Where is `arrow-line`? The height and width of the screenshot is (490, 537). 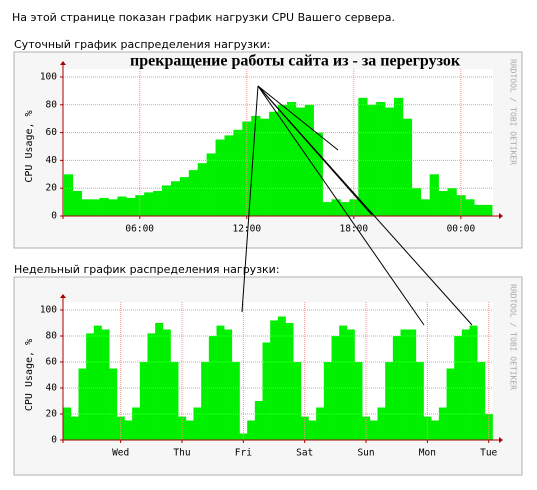
arrow-line is located at coordinates (250, 199).